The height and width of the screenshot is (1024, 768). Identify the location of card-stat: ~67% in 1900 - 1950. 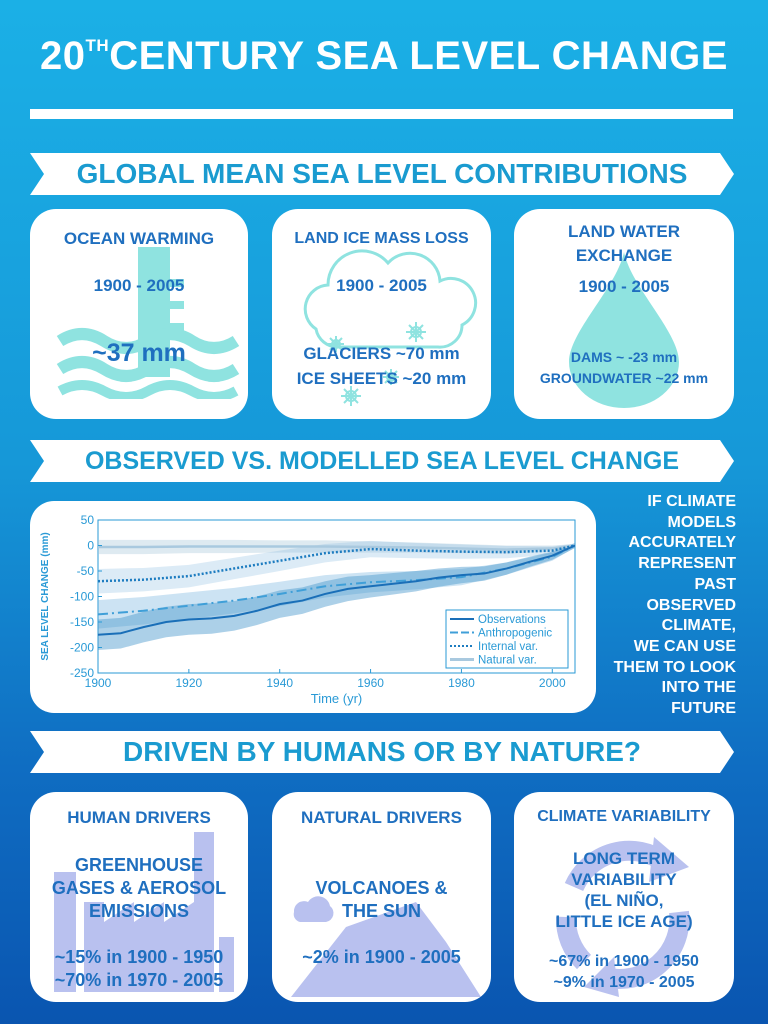
(624, 961).